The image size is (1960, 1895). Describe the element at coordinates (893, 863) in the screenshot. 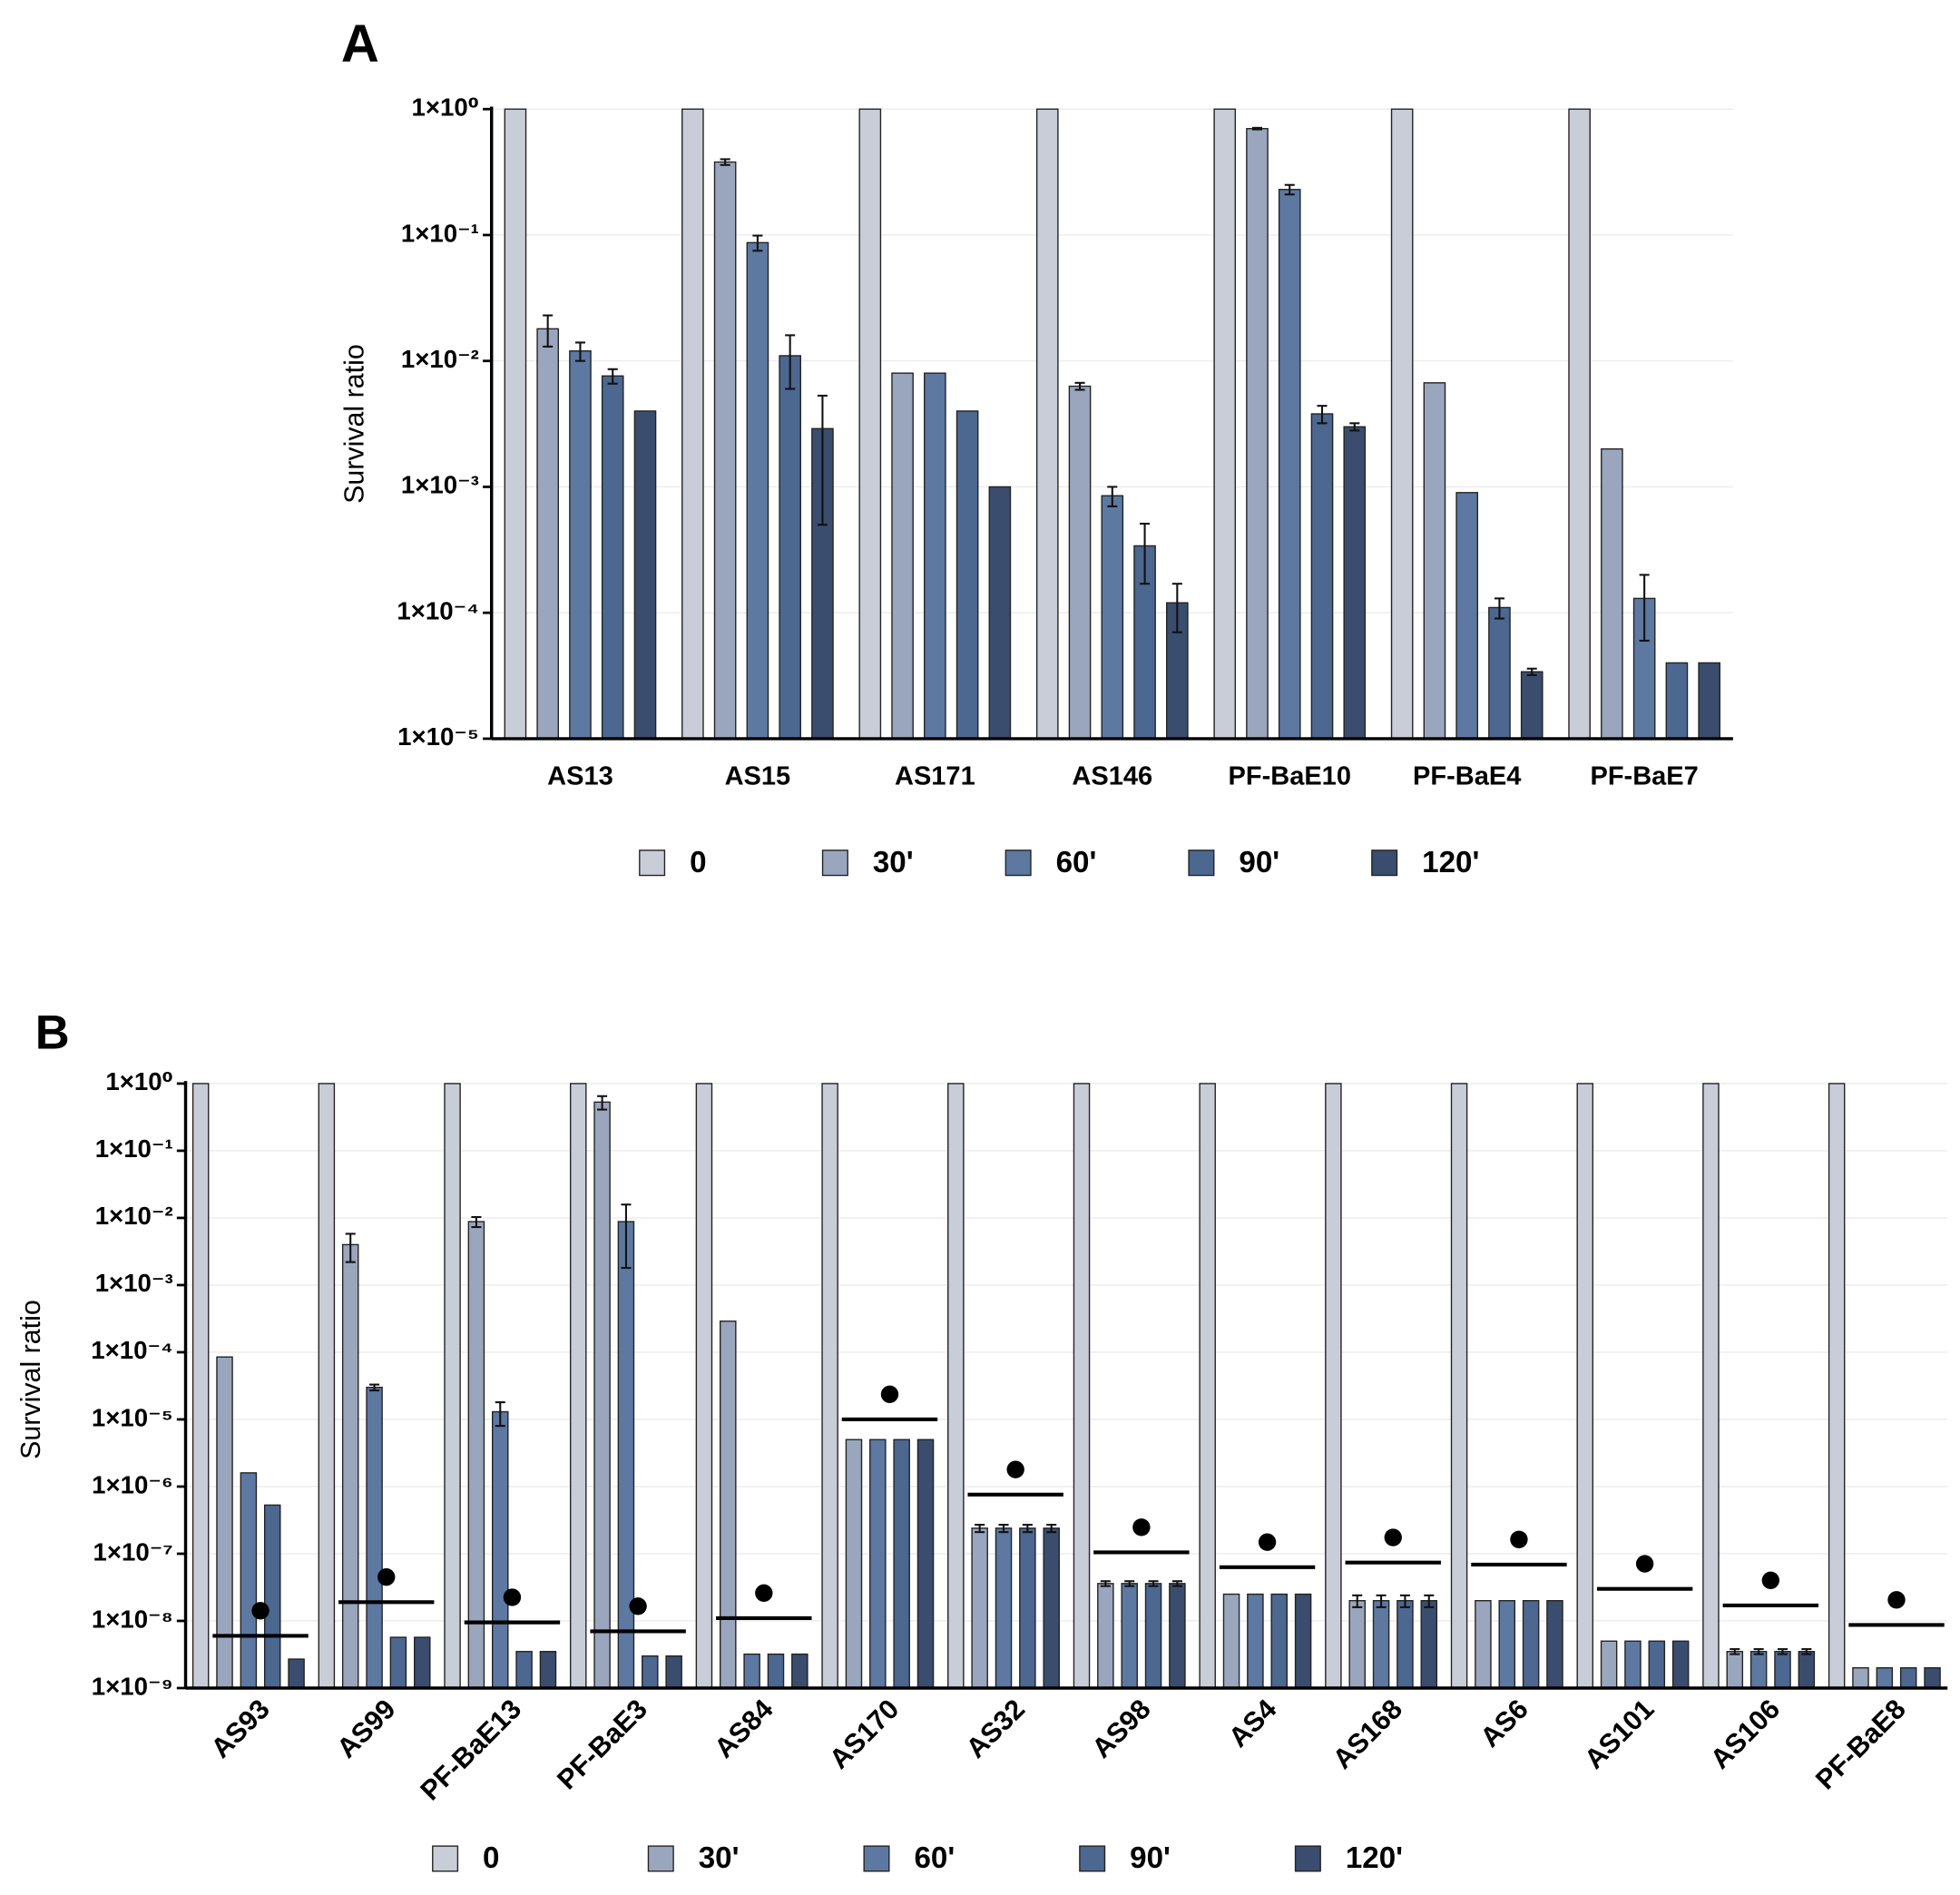

I see `legend-label: 30'` at that location.